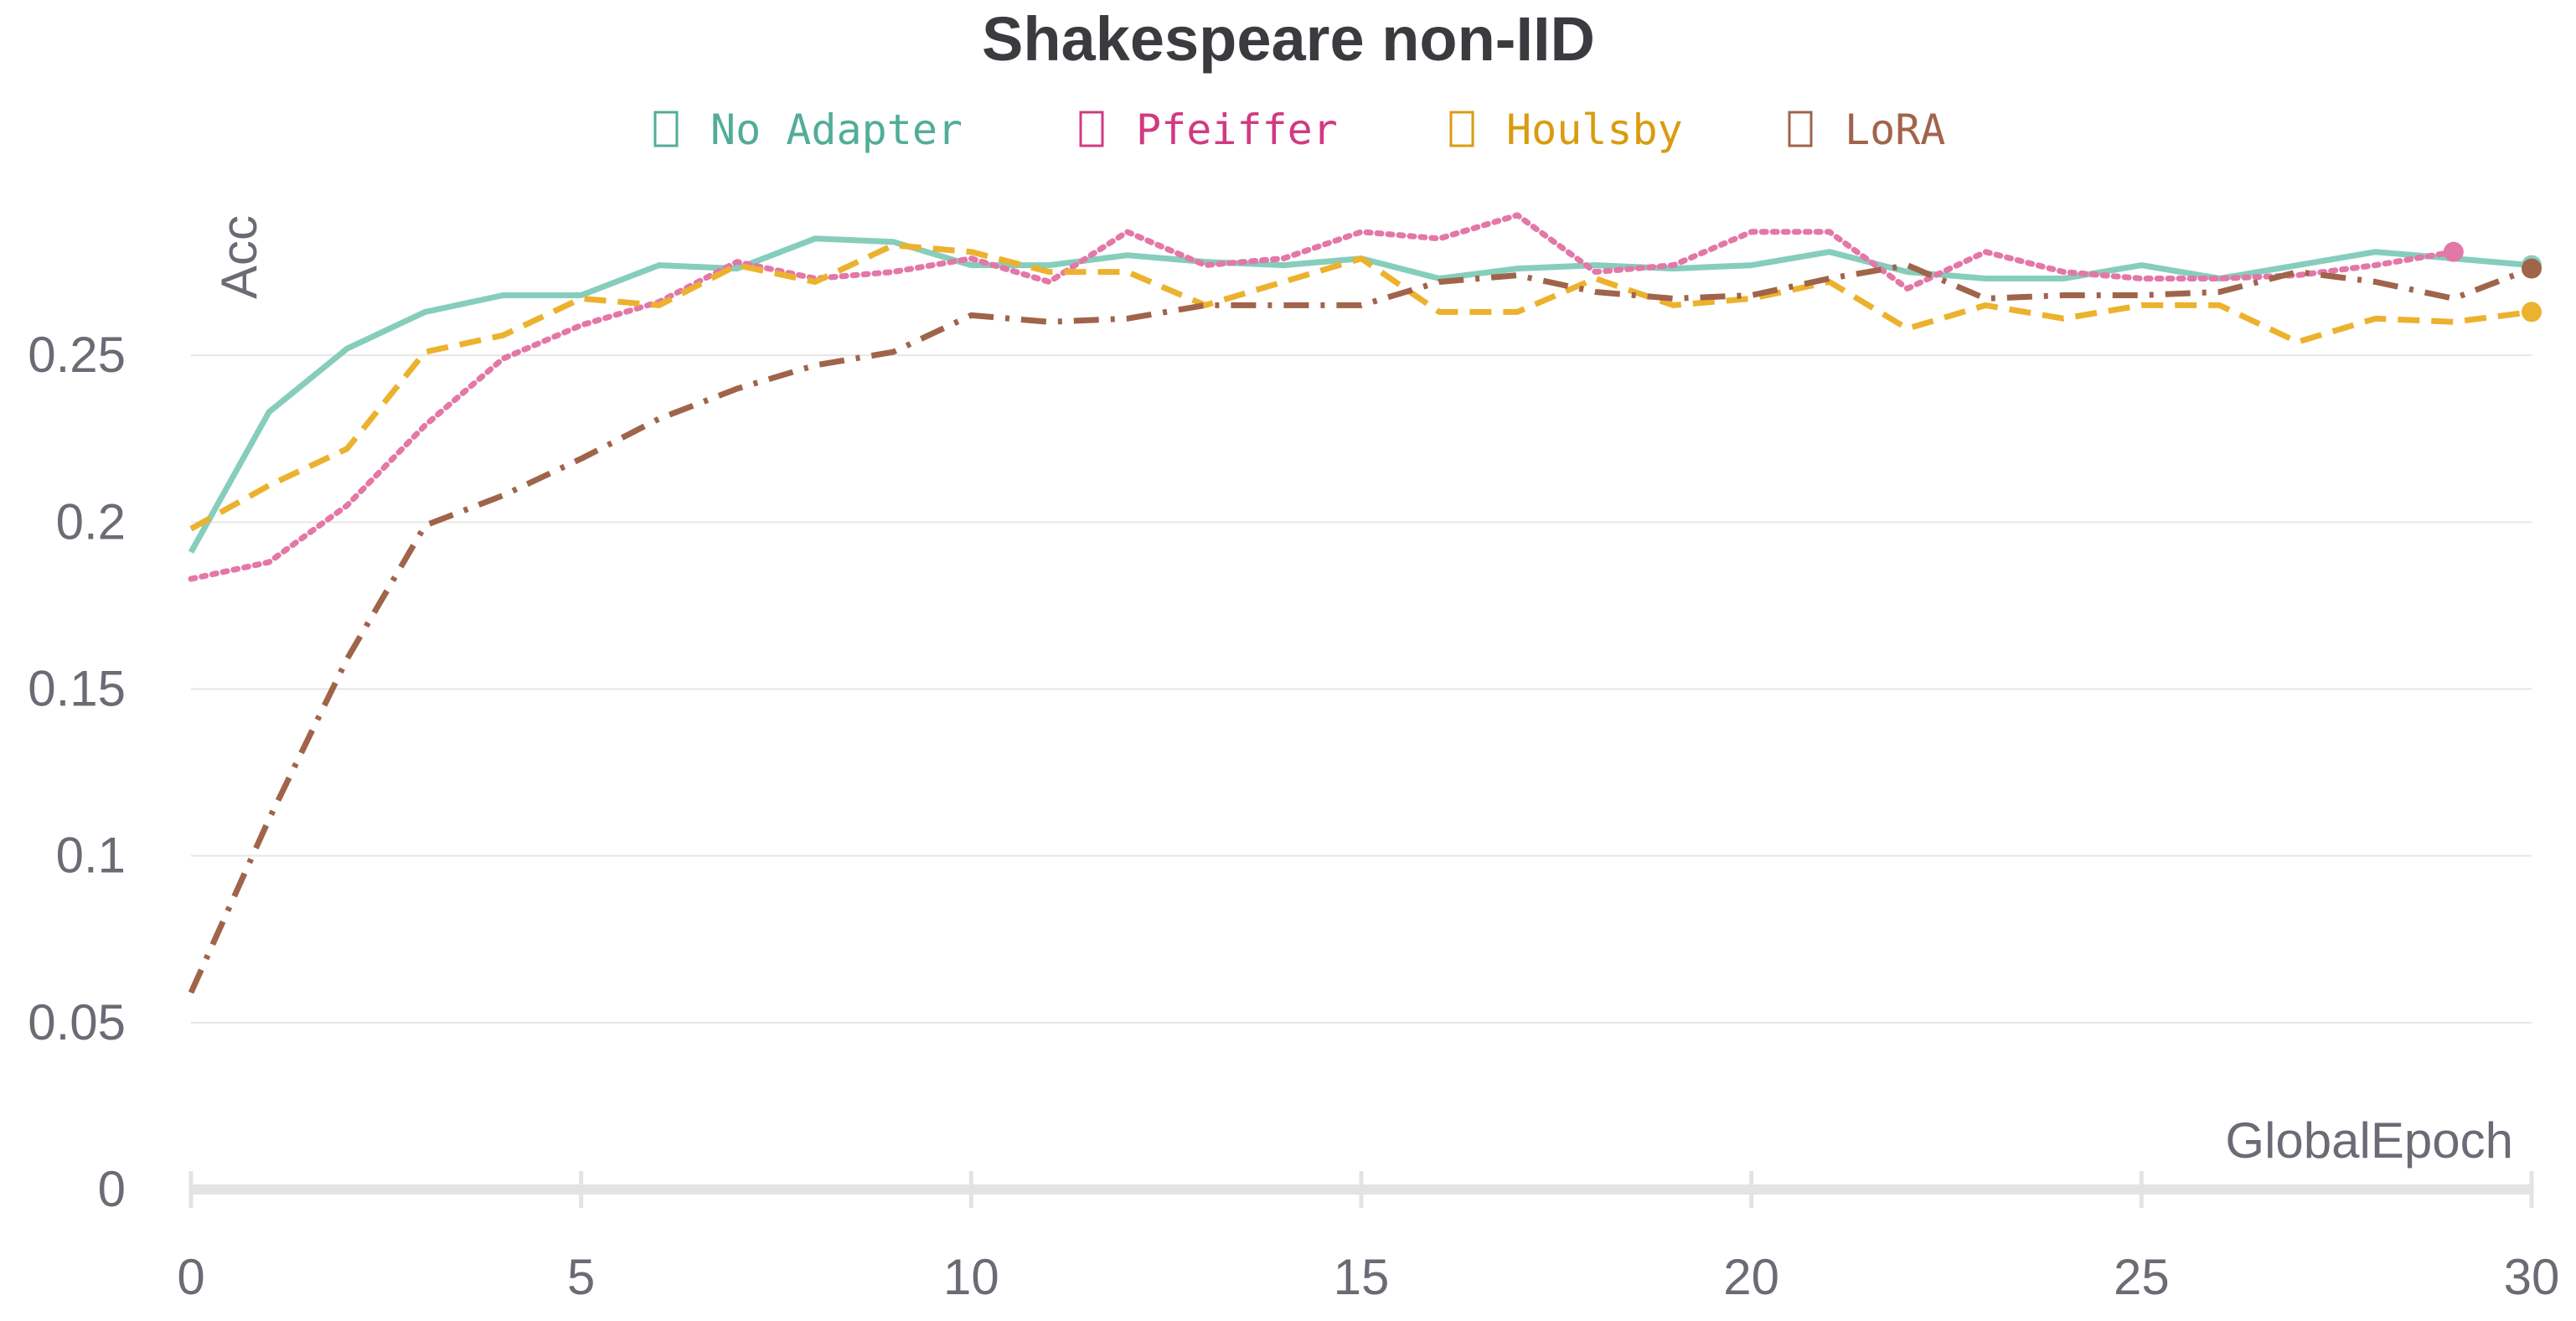 This screenshot has width=2576, height=1321. Describe the element at coordinates (2532, 312) in the screenshot. I see `end-marker-houlsby` at that location.